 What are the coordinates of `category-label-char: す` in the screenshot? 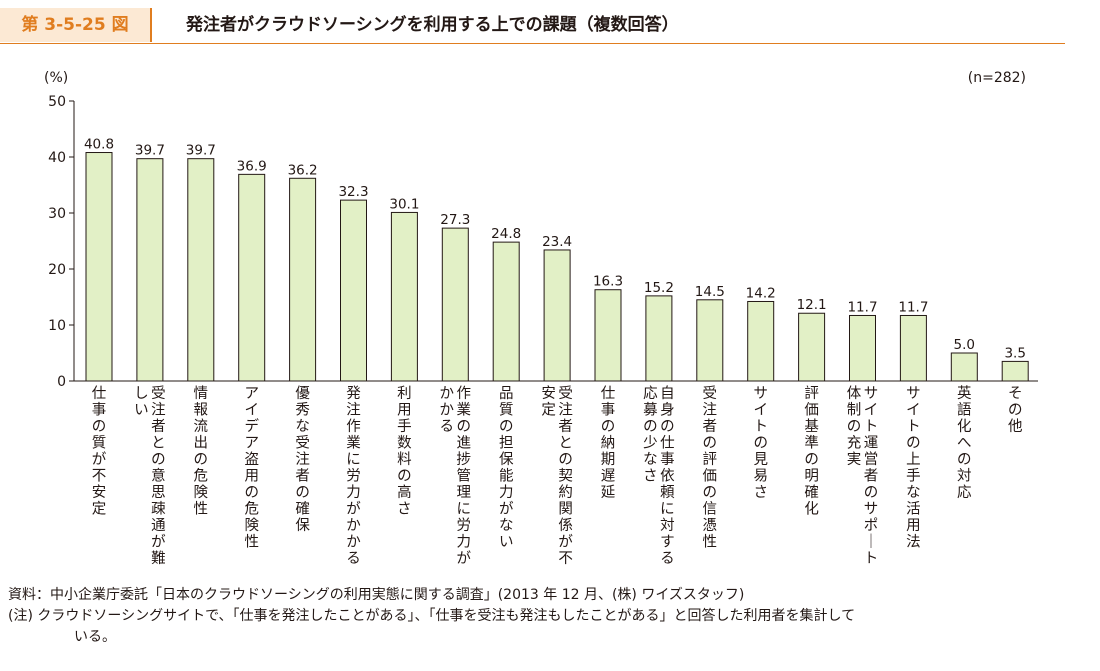 It's located at (667, 542).